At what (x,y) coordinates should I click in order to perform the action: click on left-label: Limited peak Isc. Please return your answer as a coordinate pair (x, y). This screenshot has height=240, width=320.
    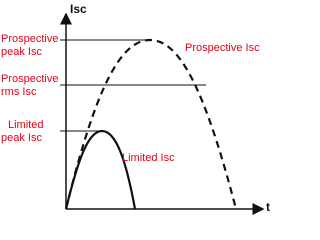
    Looking at the image, I should click on (24, 131).